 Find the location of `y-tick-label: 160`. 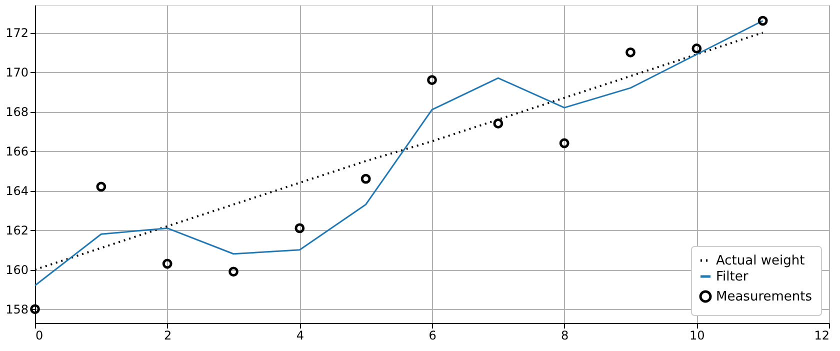

y-tick-label: 160 is located at coordinates (17, 270).